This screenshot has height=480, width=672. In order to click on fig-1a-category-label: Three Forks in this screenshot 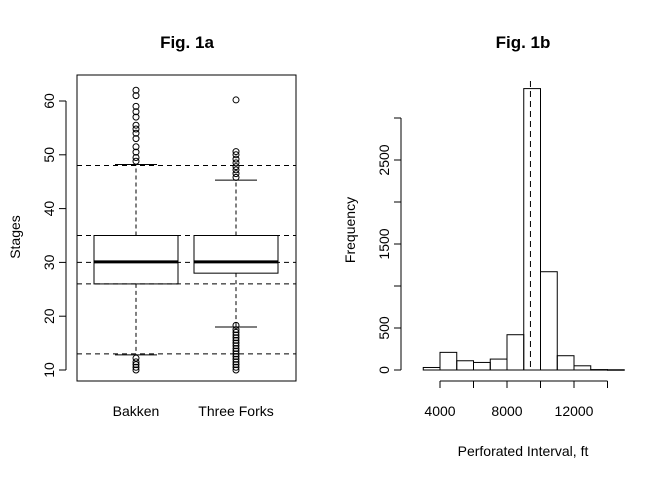, I will do `click(235, 411)`.